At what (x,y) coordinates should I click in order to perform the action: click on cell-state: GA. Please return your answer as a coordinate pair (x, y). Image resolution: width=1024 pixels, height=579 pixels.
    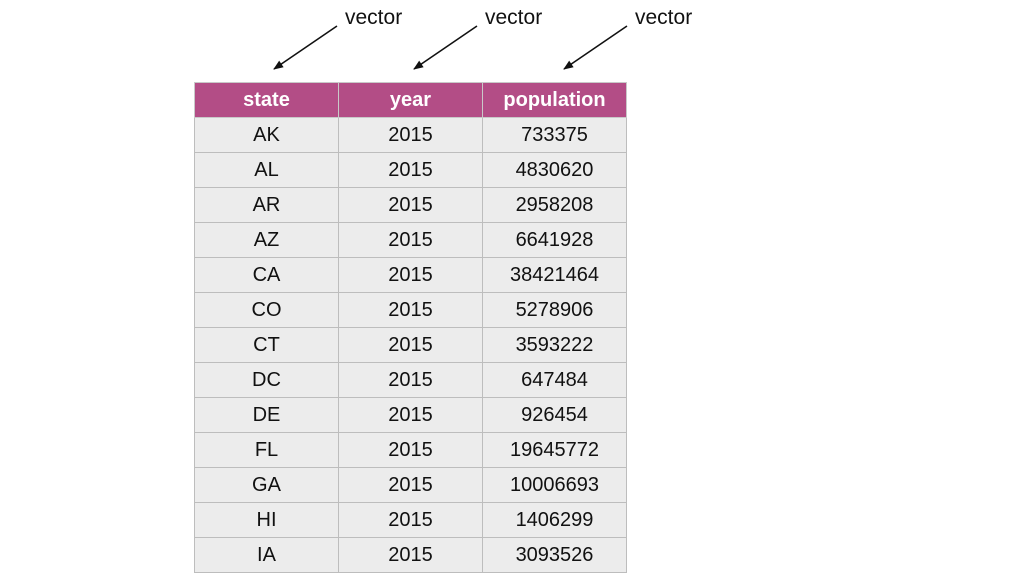
    Looking at the image, I should click on (266, 485).